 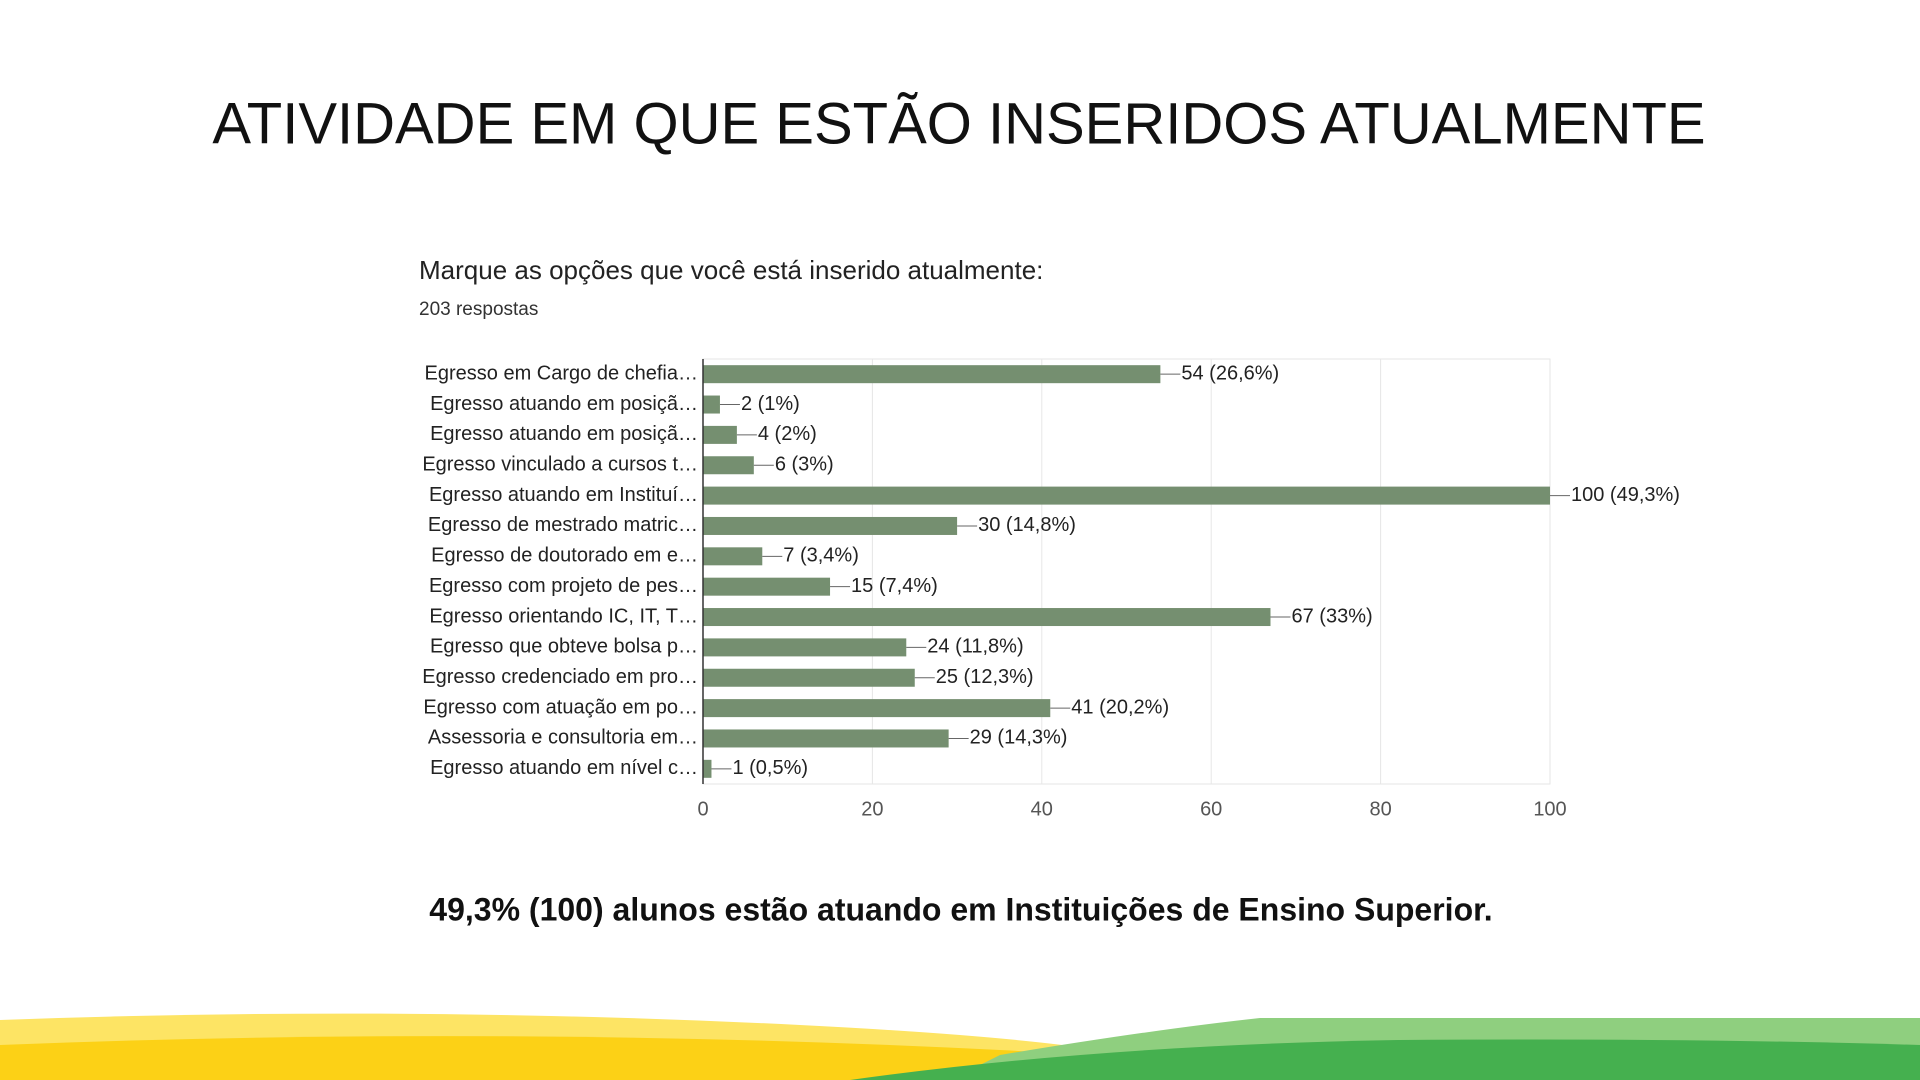 What do you see at coordinates (1549, 809) in the screenshot?
I see `x-tick-label: 100` at bounding box center [1549, 809].